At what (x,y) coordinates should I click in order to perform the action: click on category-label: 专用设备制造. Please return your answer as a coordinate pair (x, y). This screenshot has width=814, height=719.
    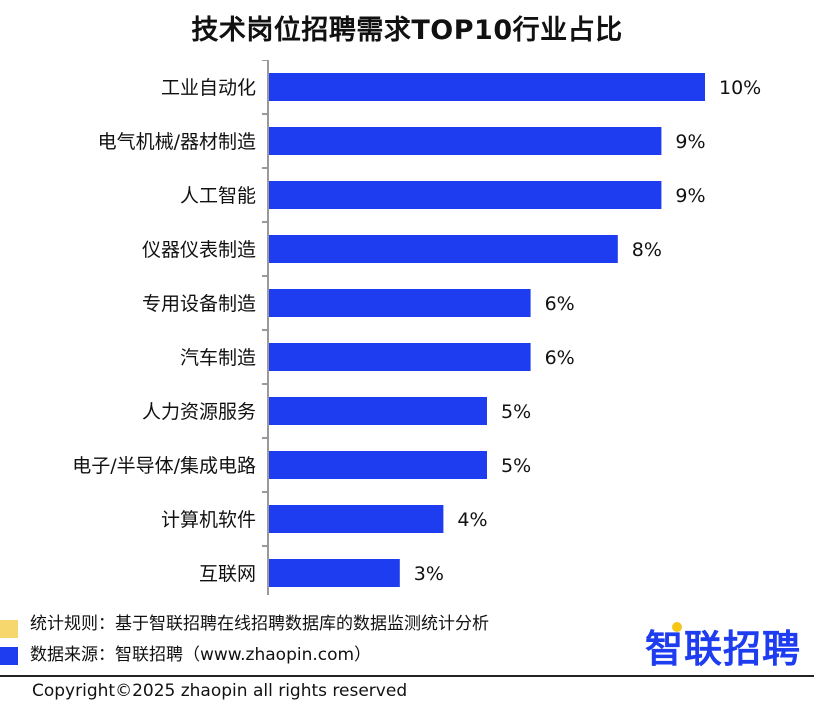
    Looking at the image, I should click on (199, 304).